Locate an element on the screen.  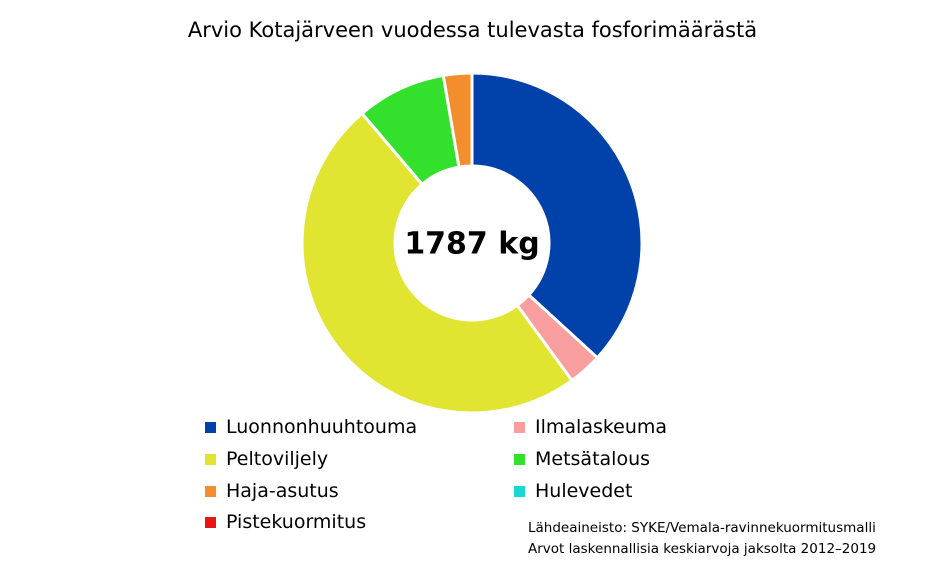
legend-label: Hulevedet is located at coordinates (584, 491).